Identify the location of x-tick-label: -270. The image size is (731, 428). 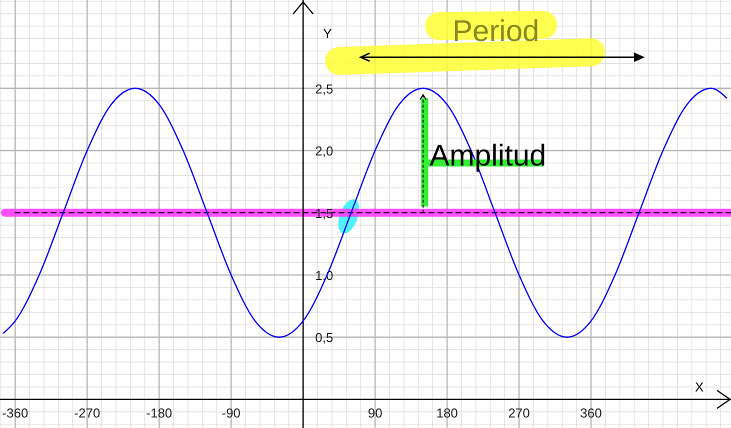
(87, 412).